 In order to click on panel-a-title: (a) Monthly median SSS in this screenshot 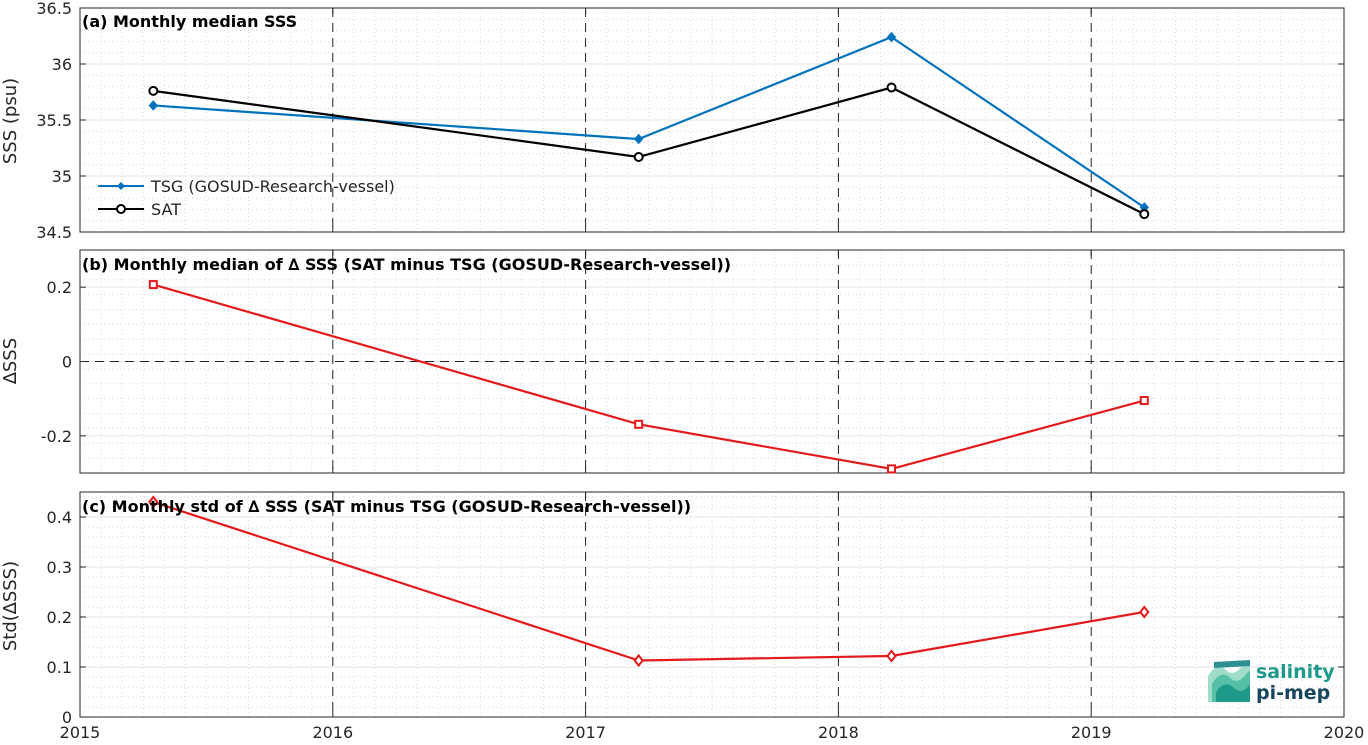, I will do `click(189, 21)`.